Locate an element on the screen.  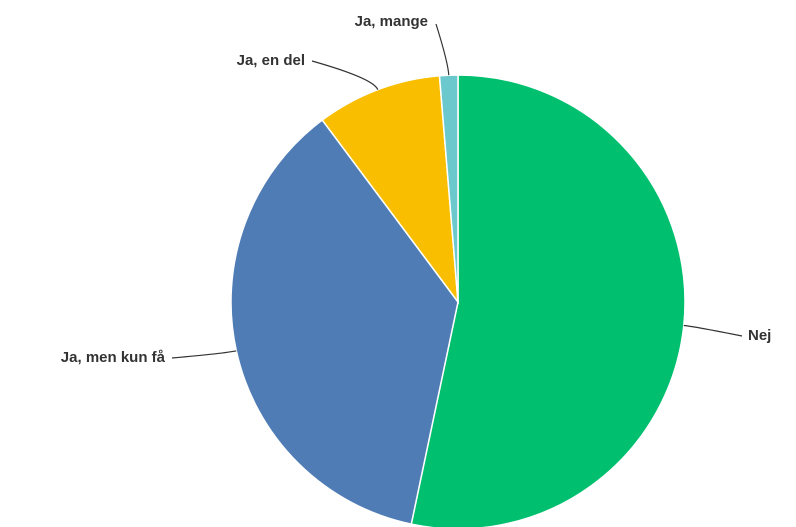
slice-label: Nej is located at coordinates (759, 335).